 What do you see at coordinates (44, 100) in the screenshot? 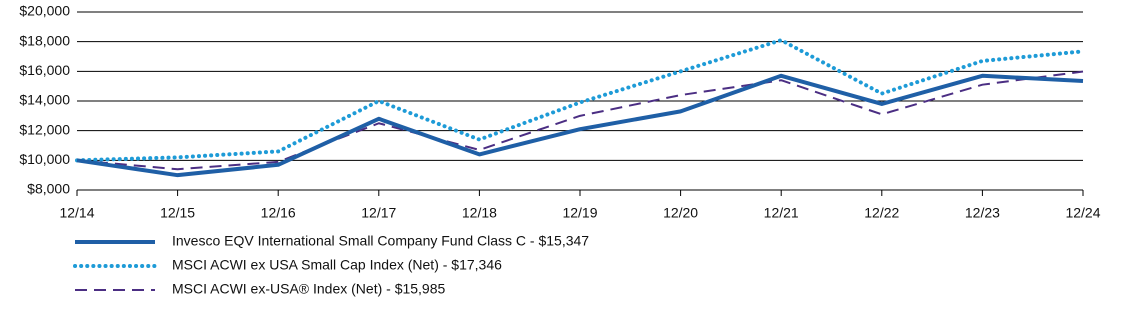
I see `y-tick-label: $14,000` at bounding box center [44, 100].